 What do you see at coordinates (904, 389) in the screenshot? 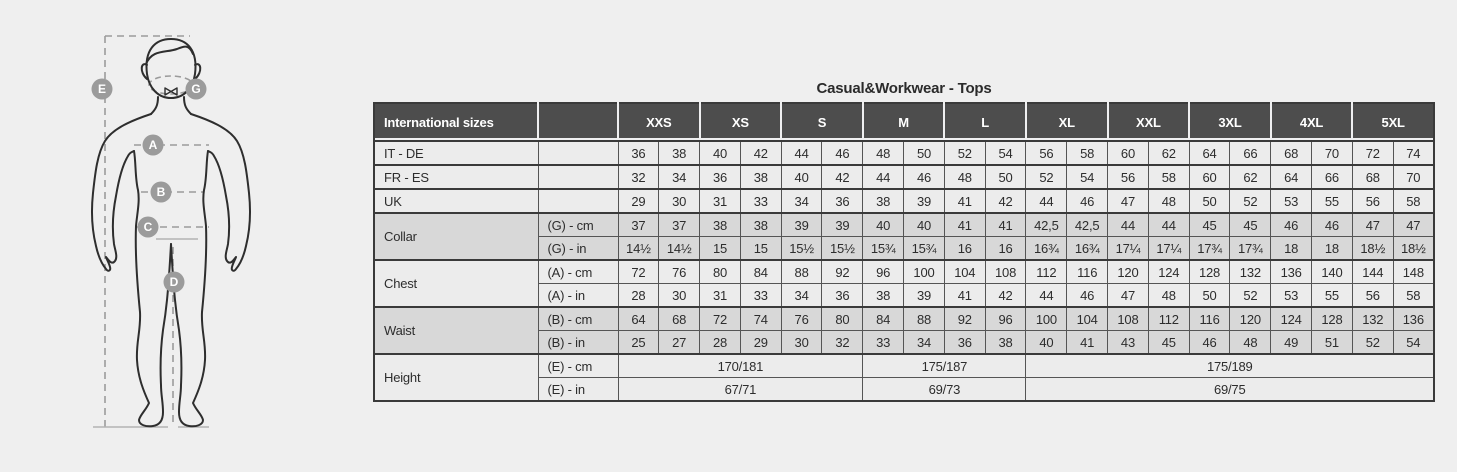
I see `table-row: (E) - in 67/71 69/73 69/75` at bounding box center [904, 389].